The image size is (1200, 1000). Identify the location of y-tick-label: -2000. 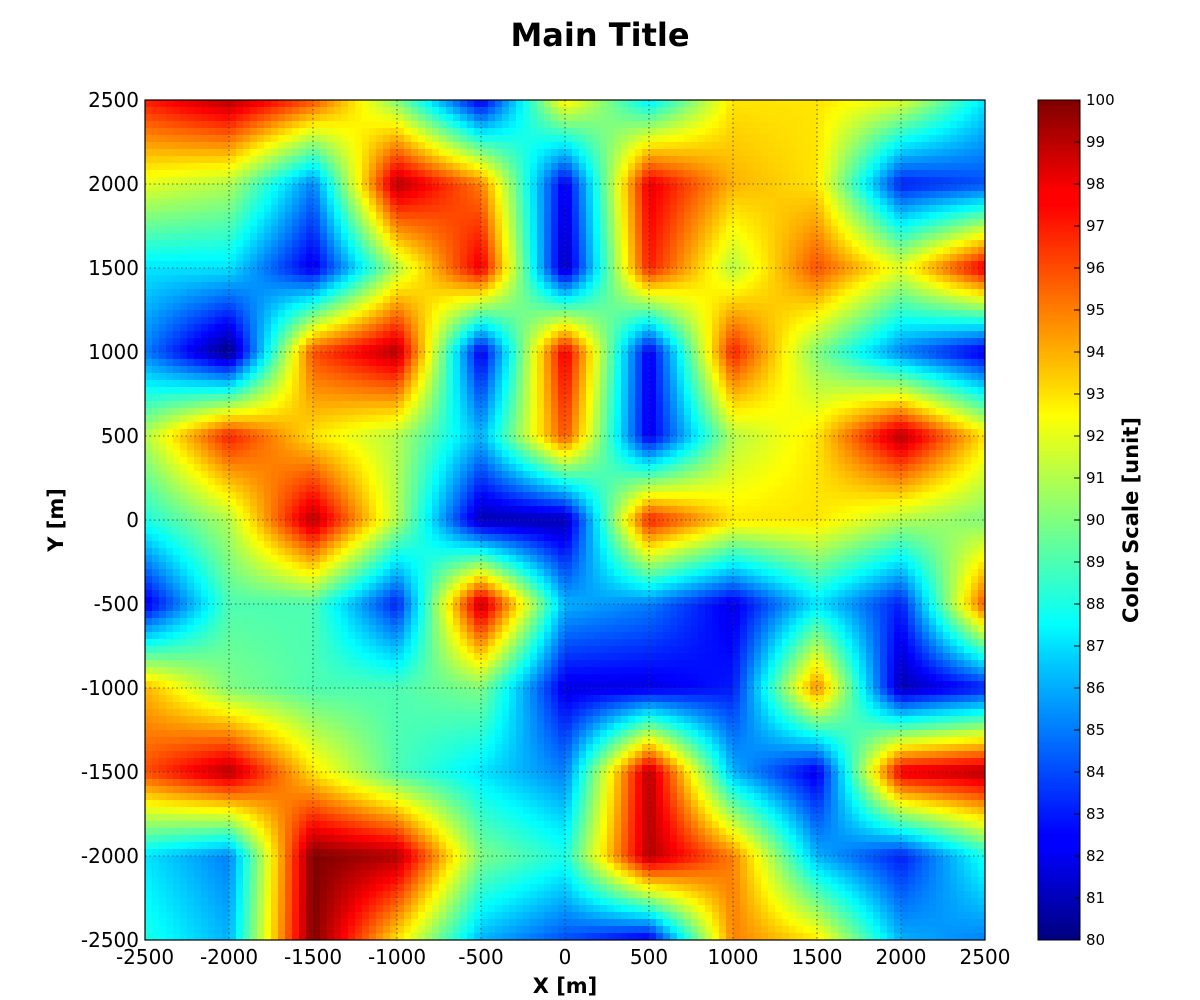
(110, 856).